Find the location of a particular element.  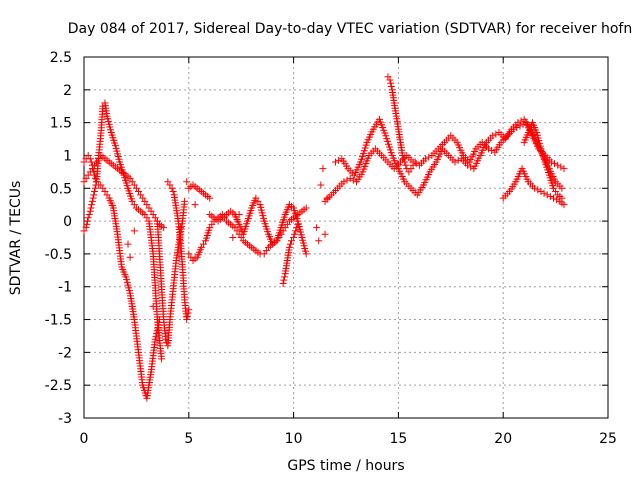

y-tick-label: 1 is located at coordinates (67, 156).